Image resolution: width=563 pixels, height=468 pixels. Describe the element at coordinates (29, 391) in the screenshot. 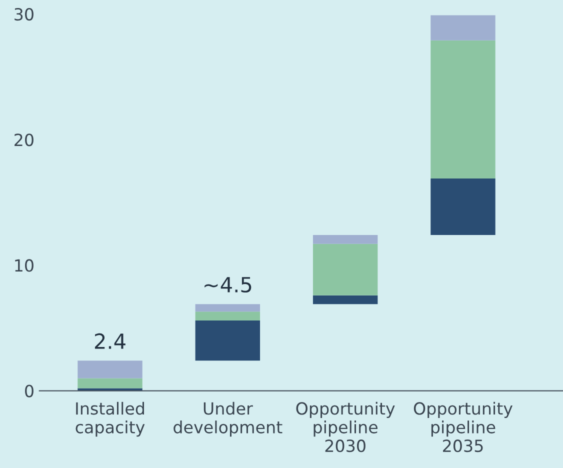

I see `y-tick-label: 0` at that location.